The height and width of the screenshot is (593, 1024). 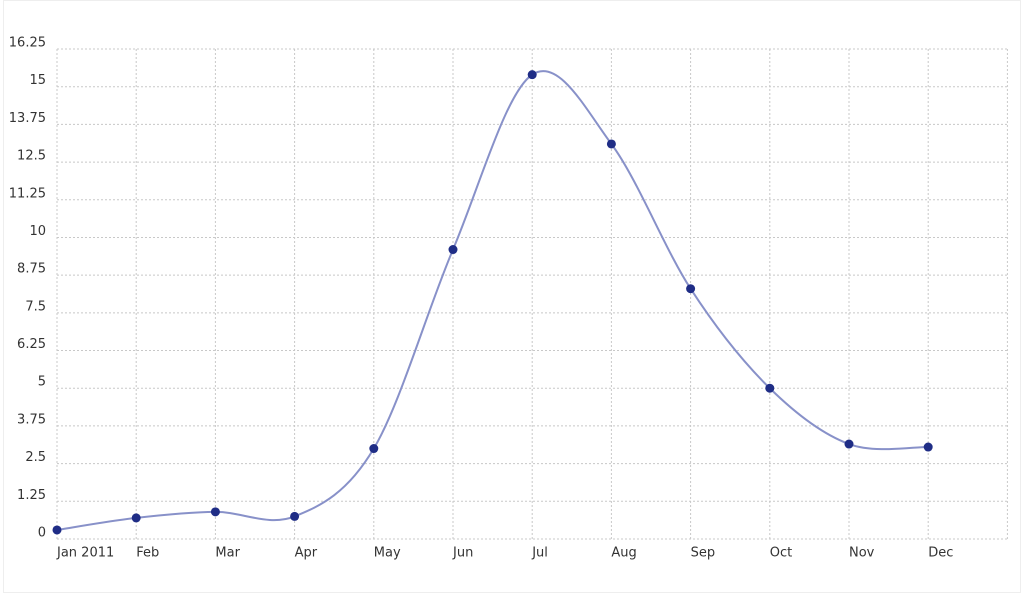 I want to click on x-tick-label: Jul, so click(x=539, y=553).